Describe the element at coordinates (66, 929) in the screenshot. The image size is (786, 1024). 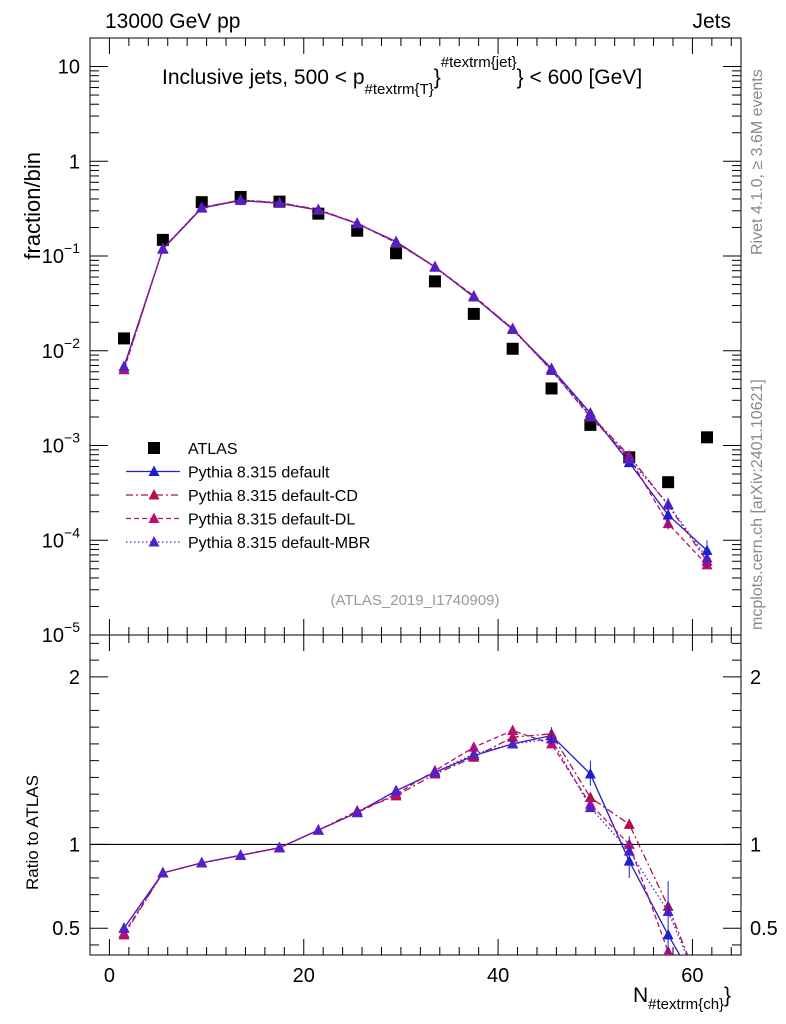
I see `ratio-y-tick-label-left: 0.5` at that location.